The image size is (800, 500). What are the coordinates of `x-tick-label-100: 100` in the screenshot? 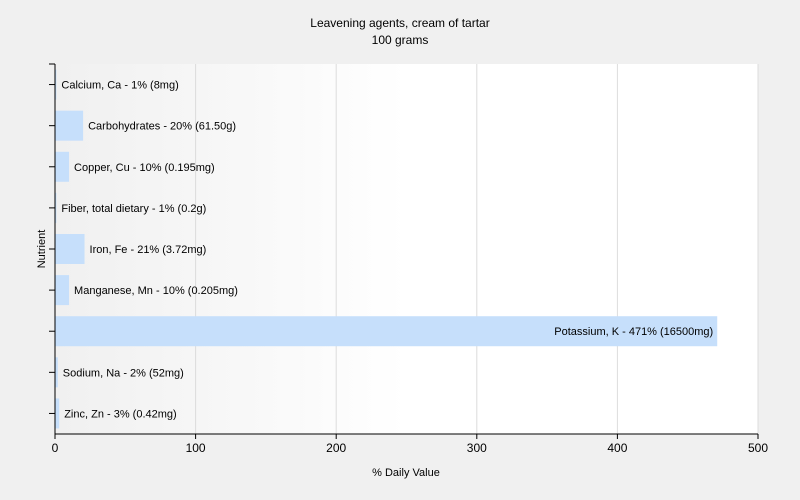 It's located at (196, 448).